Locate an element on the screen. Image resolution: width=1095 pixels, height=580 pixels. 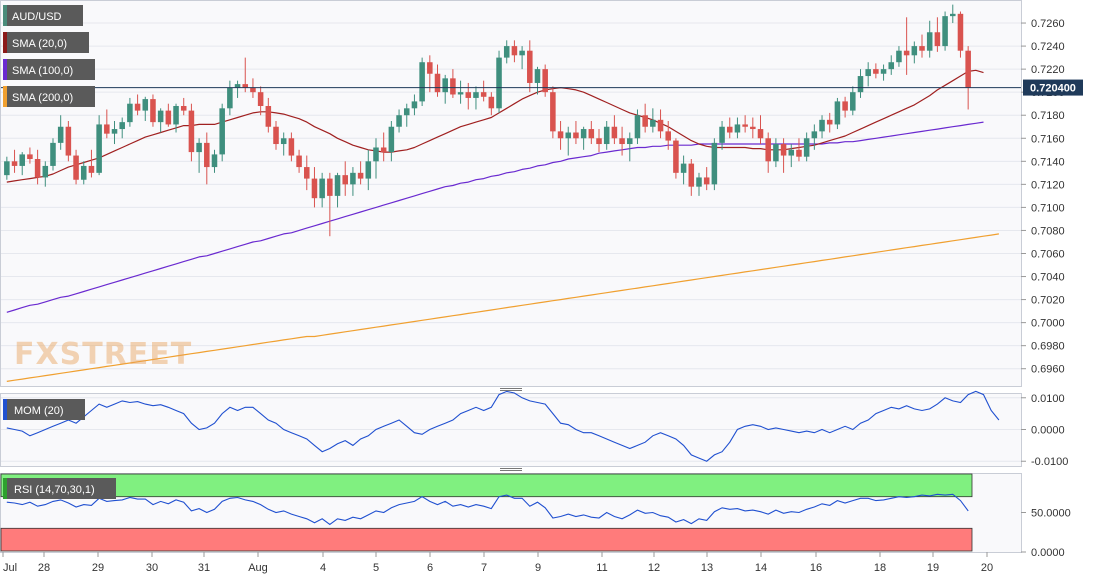
x-tick-label: 20 is located at coordinates (987, 568).